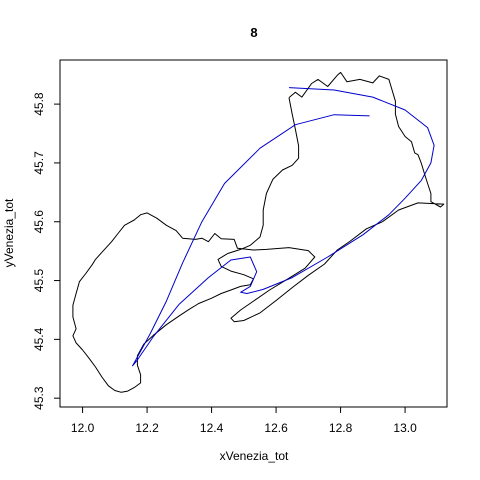  What do you see at coordinates (39, 398) in the screenshot?
I see `y-tick-label: 45.3` at bounding box center [39, 398].